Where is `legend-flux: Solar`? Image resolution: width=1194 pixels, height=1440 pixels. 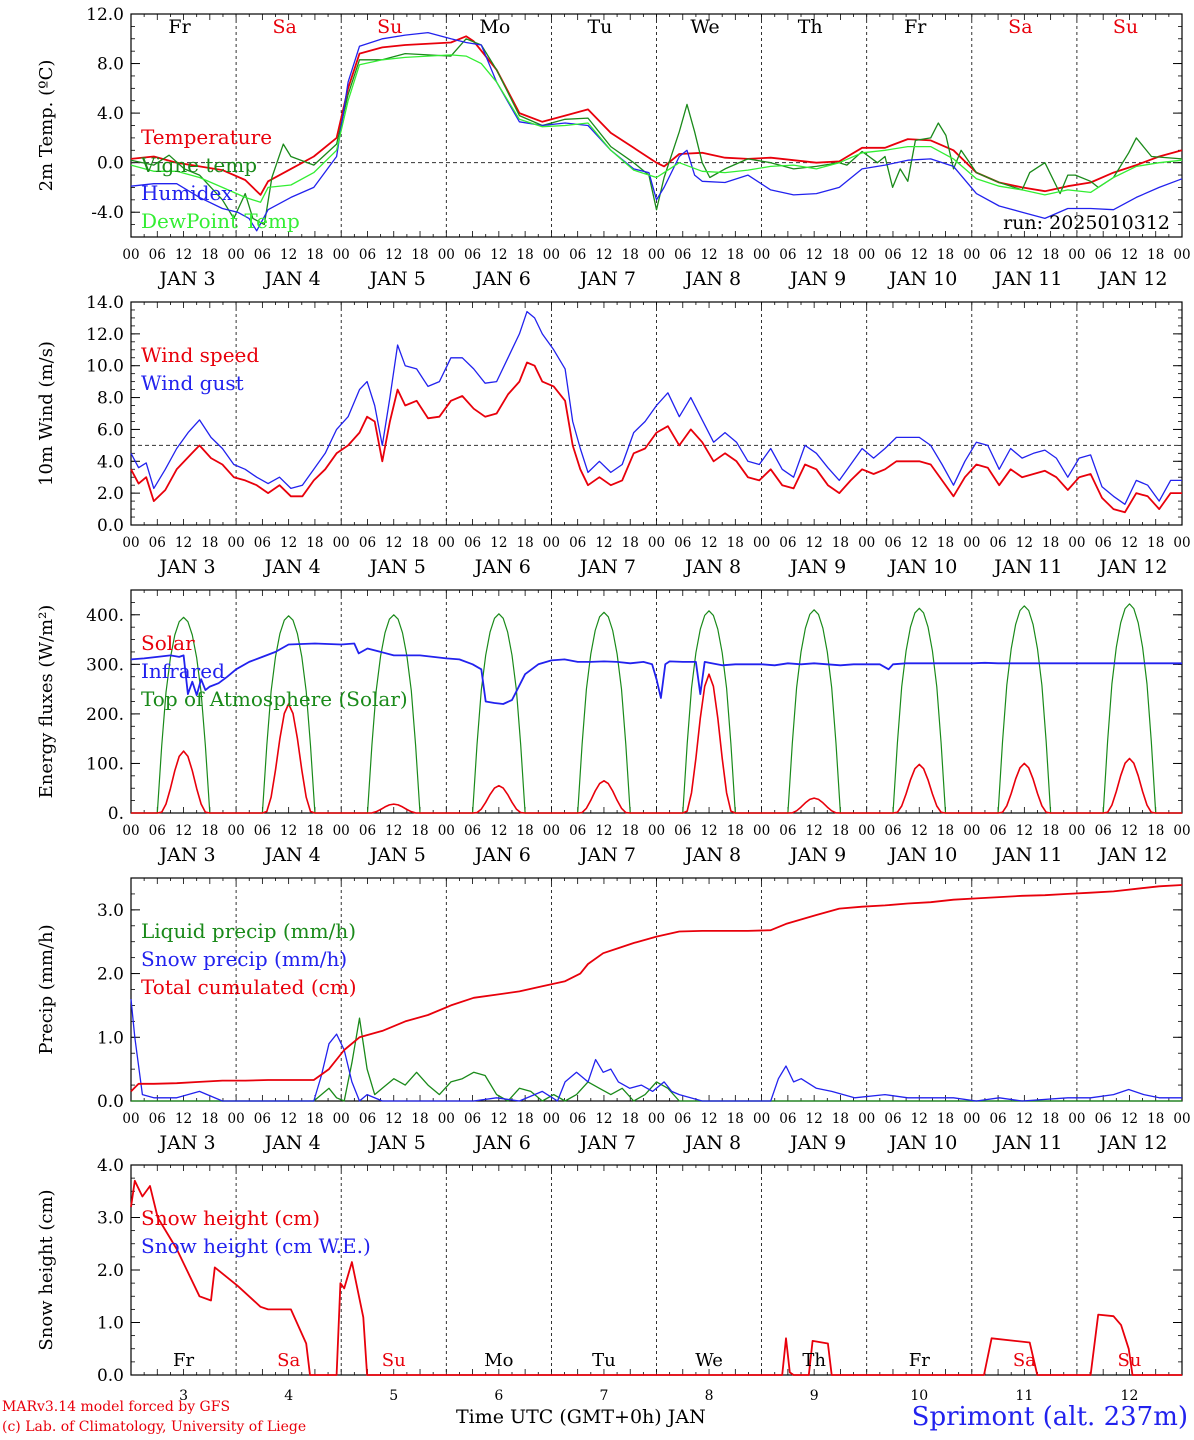 legend-flux: Solar is located at coordinates (168, 643).